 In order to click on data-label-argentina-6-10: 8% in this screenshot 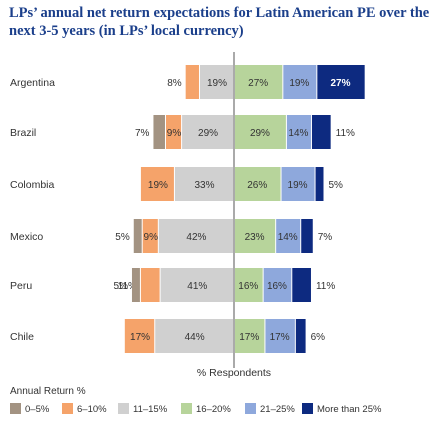, I will do `click(174, 83)`.